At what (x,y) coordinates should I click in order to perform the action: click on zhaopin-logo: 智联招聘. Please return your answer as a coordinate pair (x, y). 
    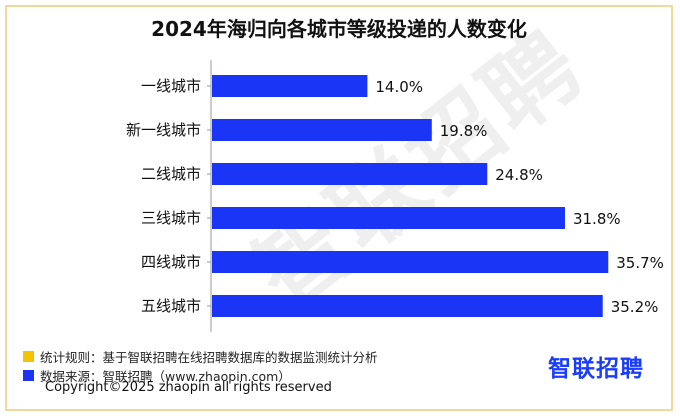
    Looking at the image, I should click on (596, 369).